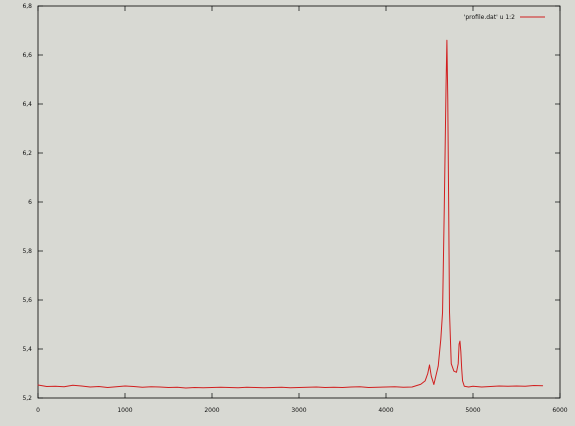  I want to click on x-tick-label: 3000, so click(298, 410).